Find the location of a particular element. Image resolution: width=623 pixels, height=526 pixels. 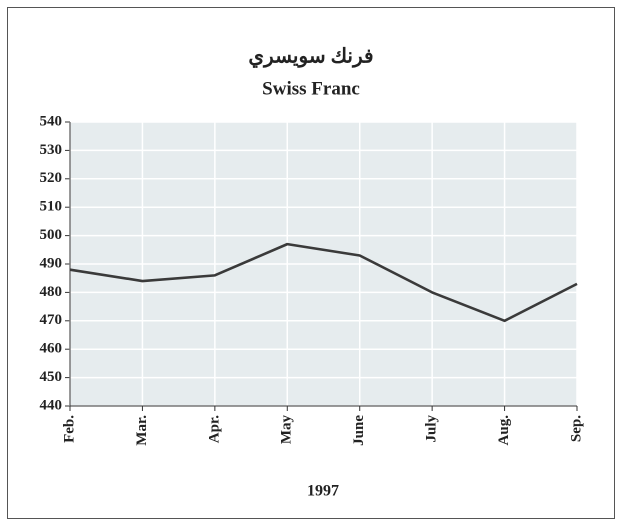

y-tick-label: 520 is located at coordinates (51, 178).